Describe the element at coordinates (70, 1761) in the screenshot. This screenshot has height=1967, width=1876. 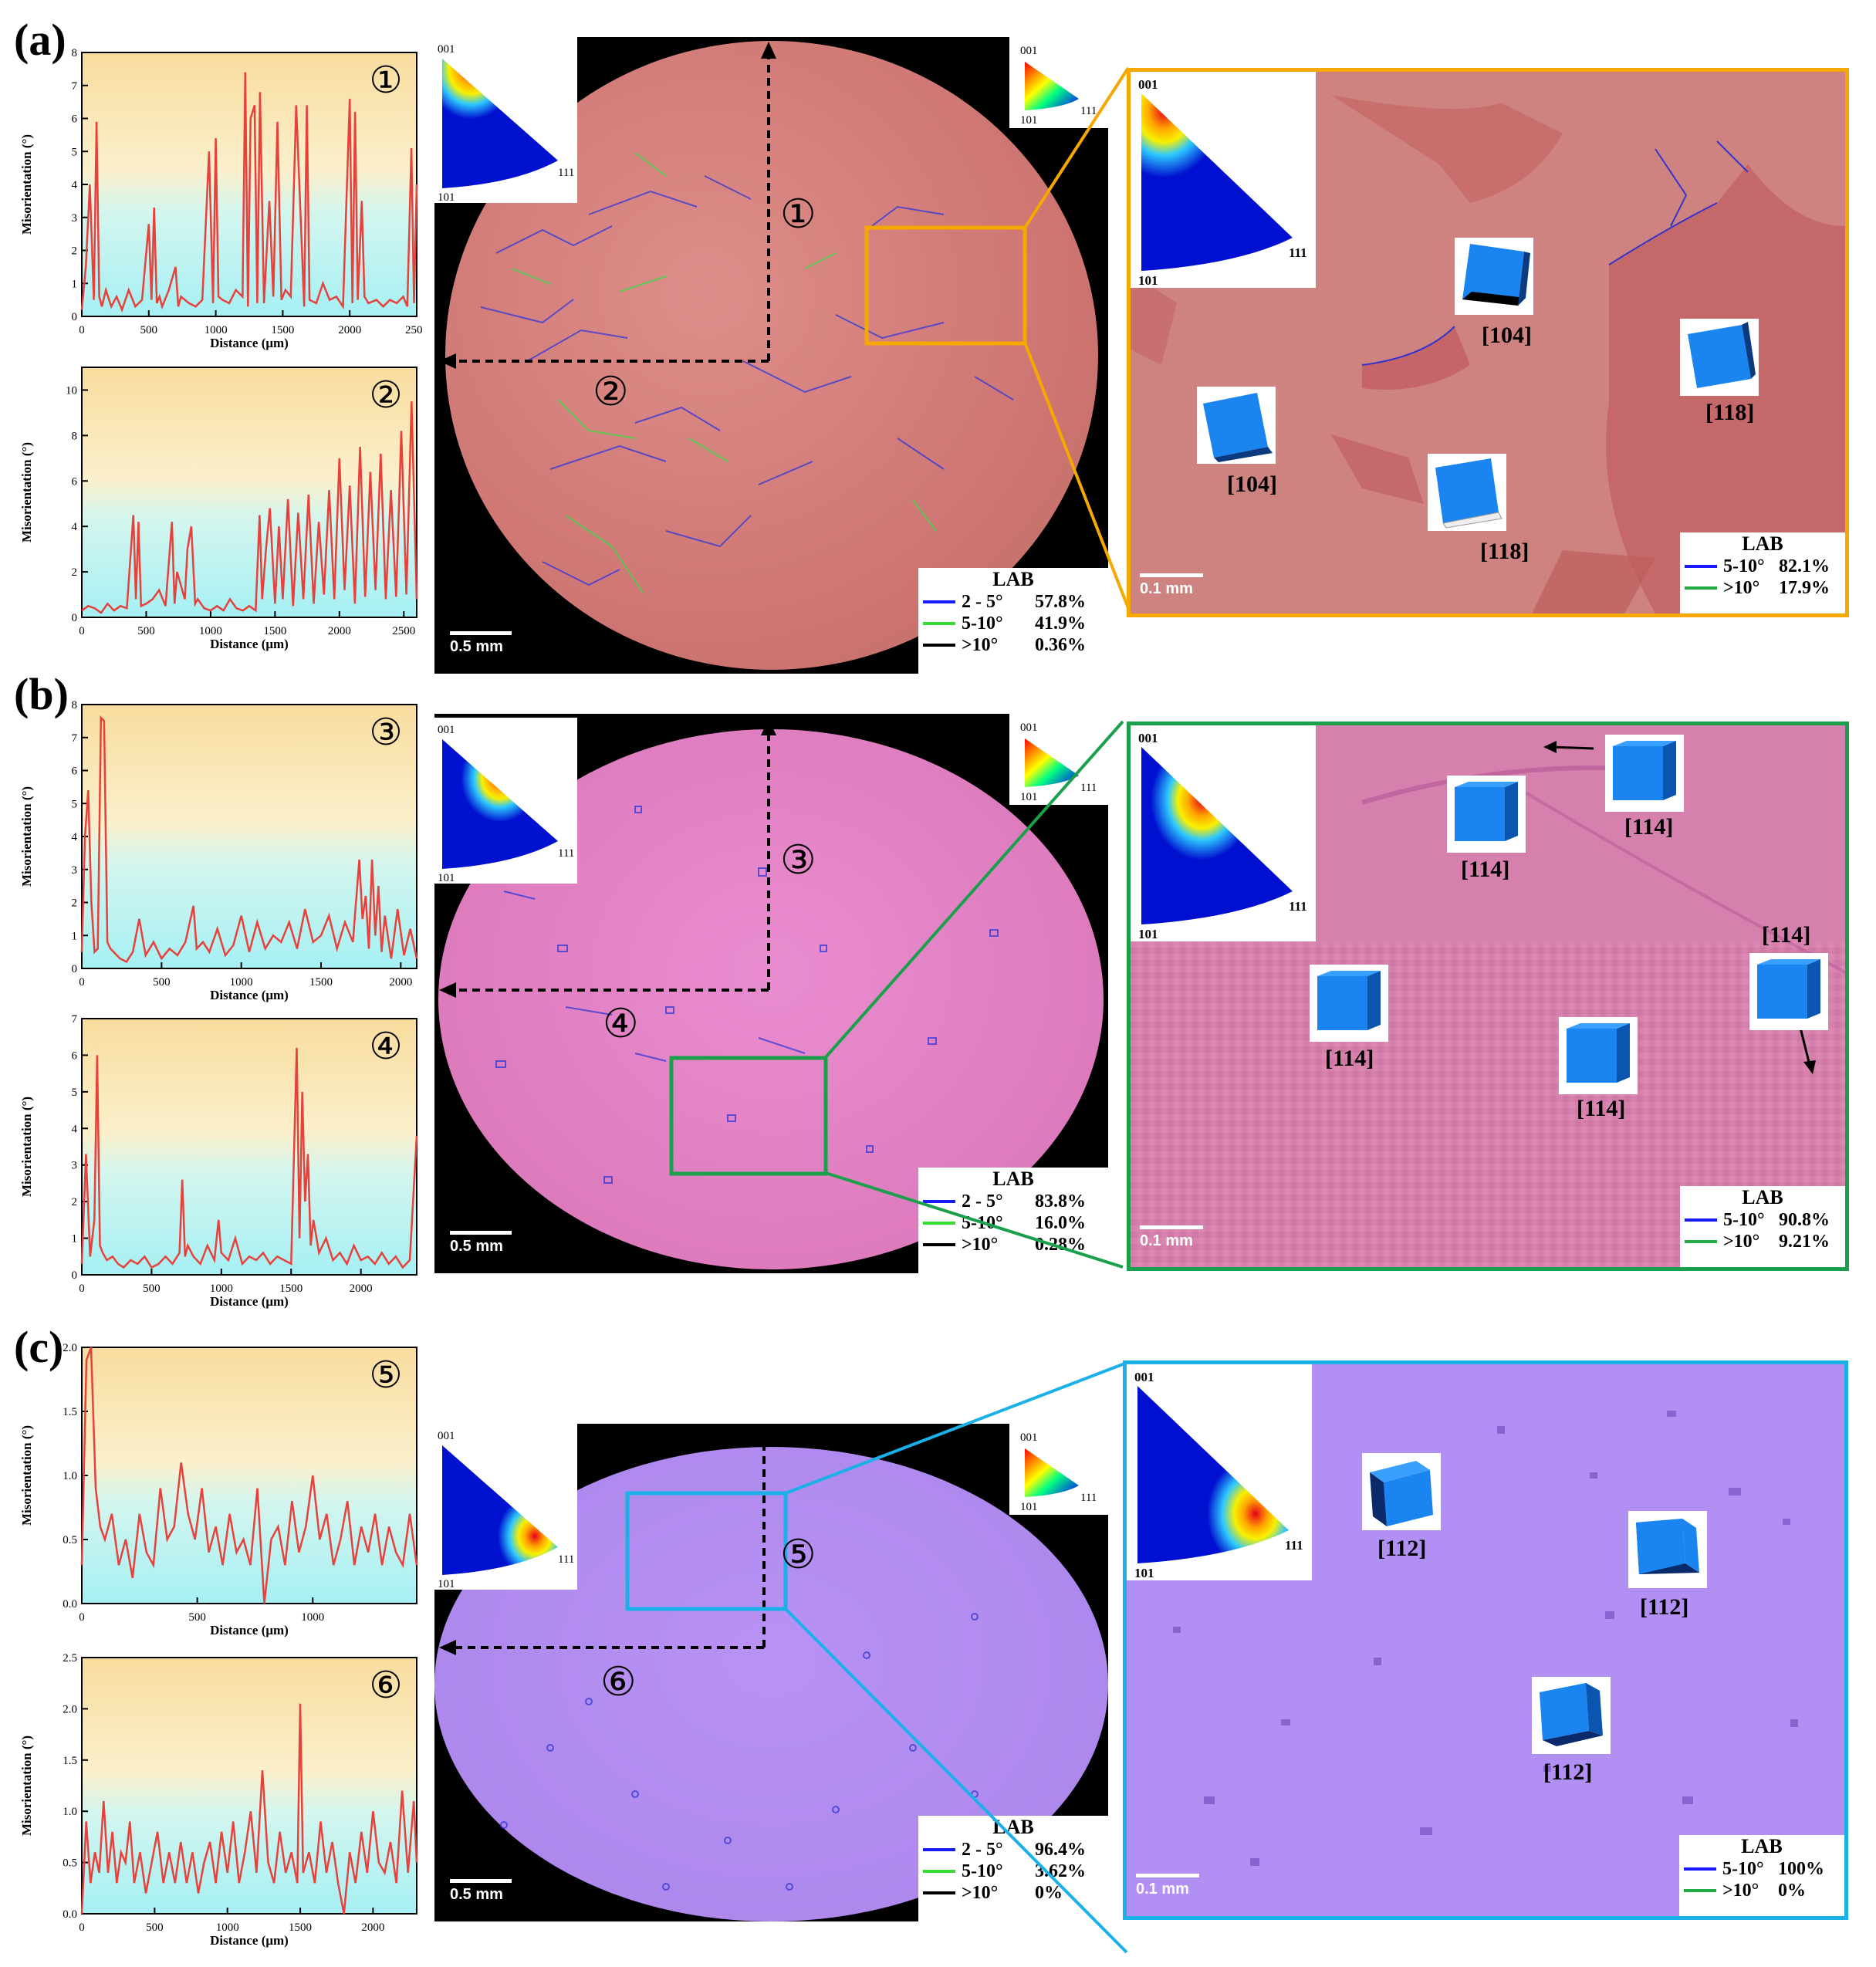
I see `y-tick-label: 1.5` at that location.